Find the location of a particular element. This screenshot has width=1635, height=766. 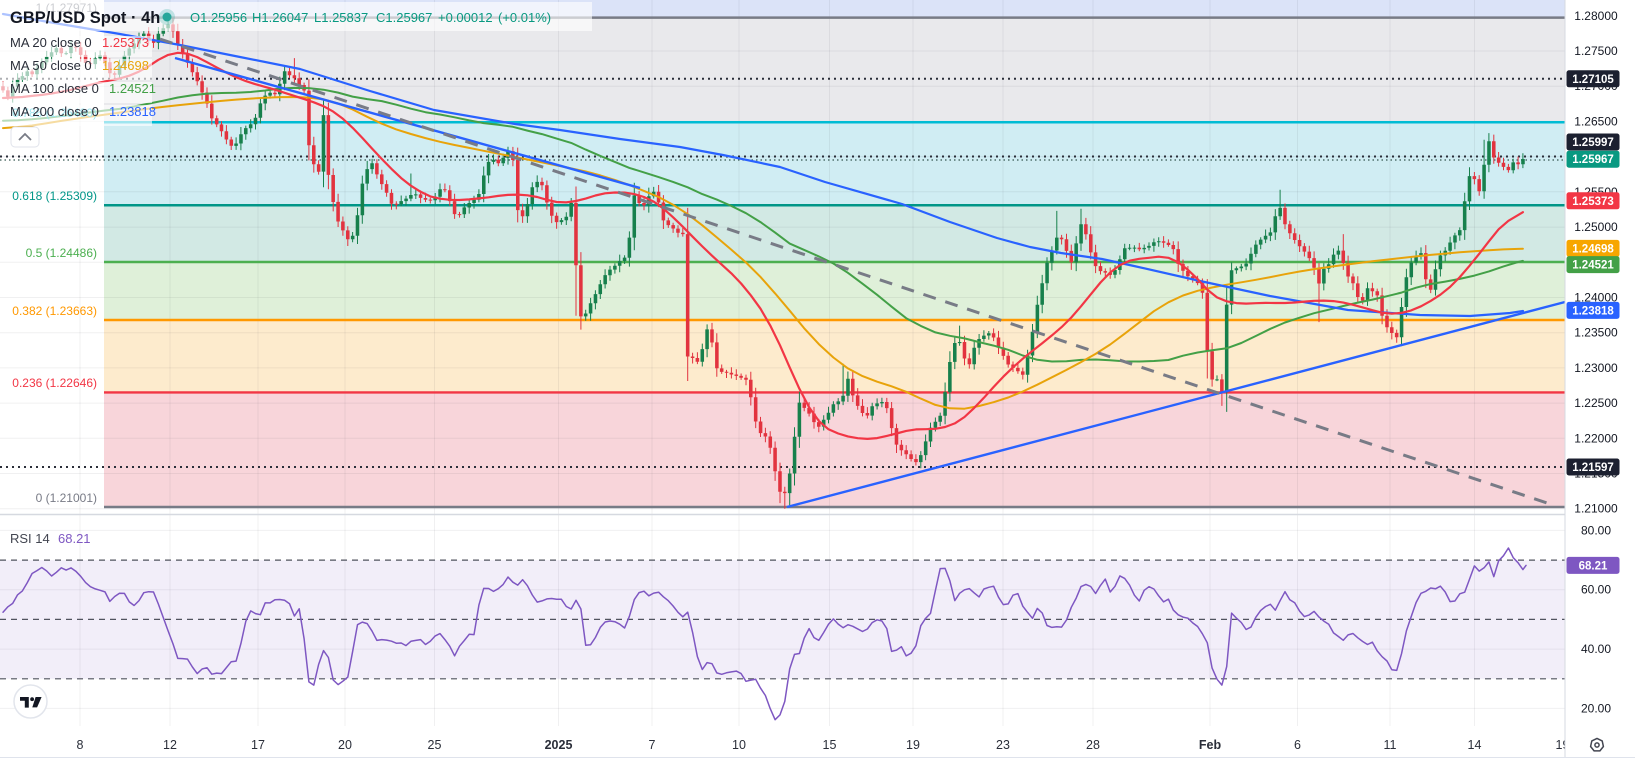

svg-text: 0.618 (1.25309) is located at coordinates (54, 196).